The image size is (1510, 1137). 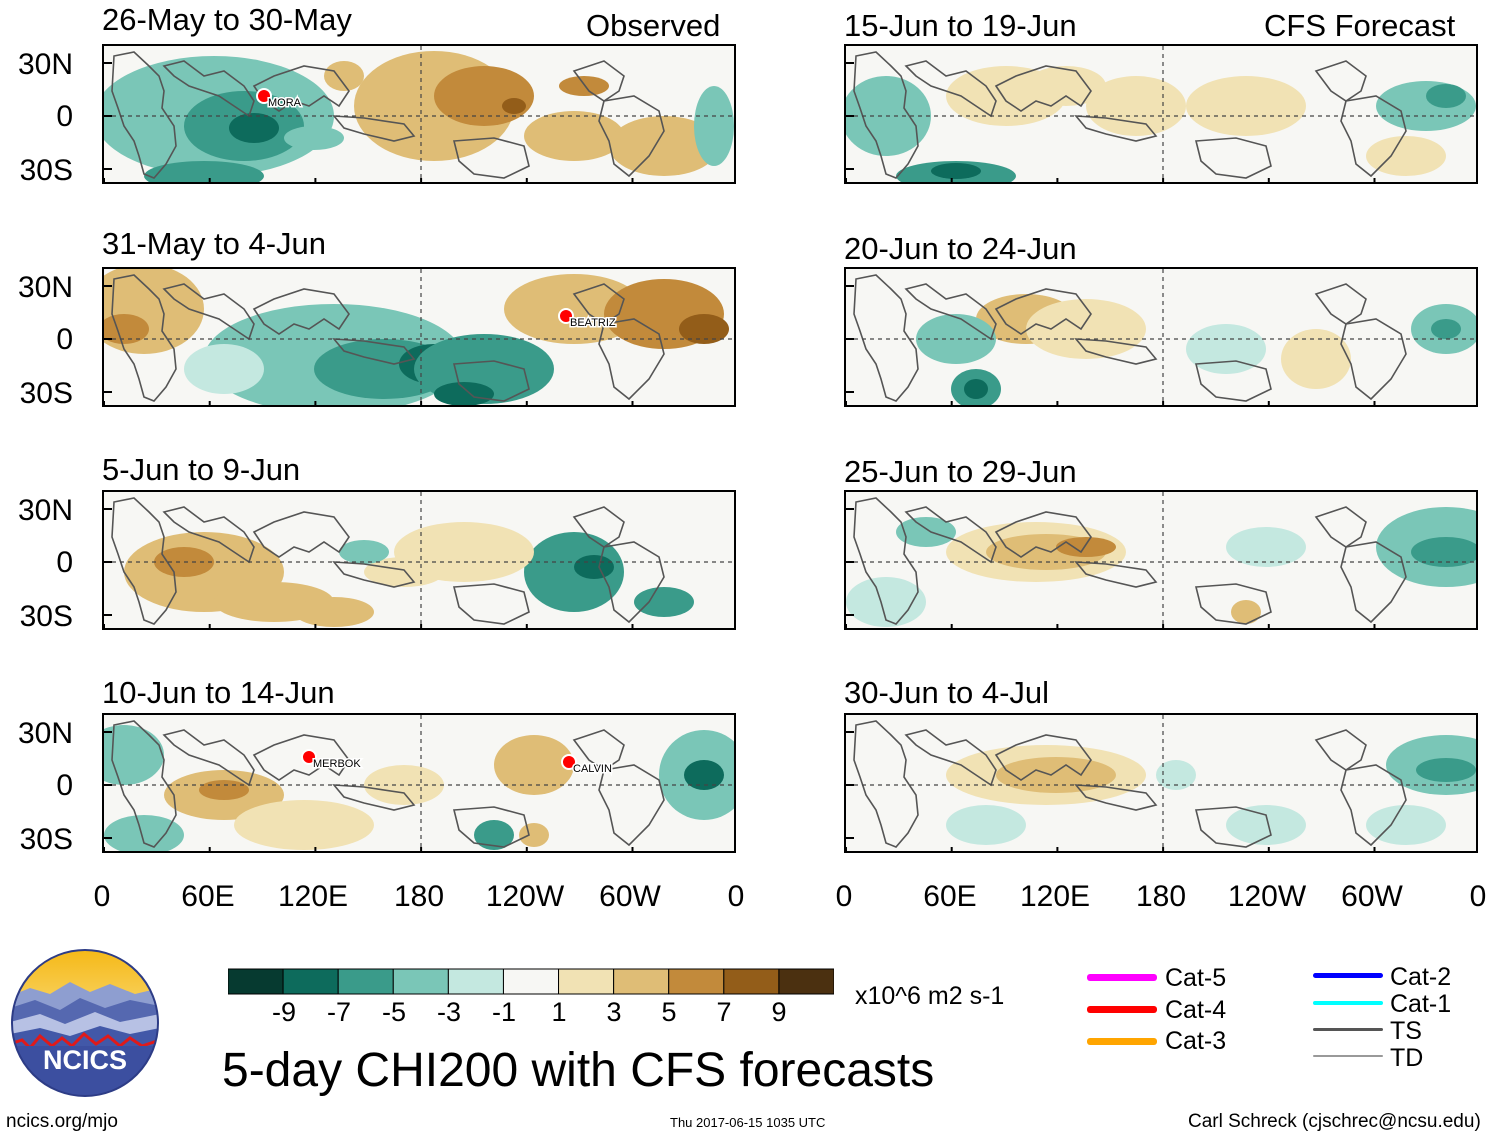 What do you see at coordinates (339, 1012) in the screenshot?
I see `colorbar-tick-label: -7` at bounding box center [339, 1012].